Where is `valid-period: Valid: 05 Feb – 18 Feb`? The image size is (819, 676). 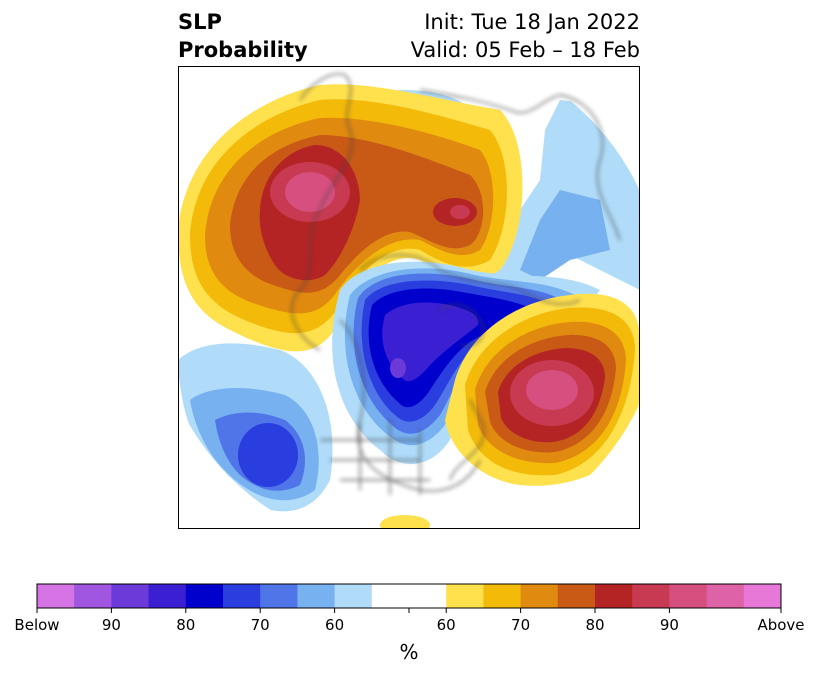 valid-period: Valid: 05 Feb – 18 Feb is located at coordinates (525, 50).